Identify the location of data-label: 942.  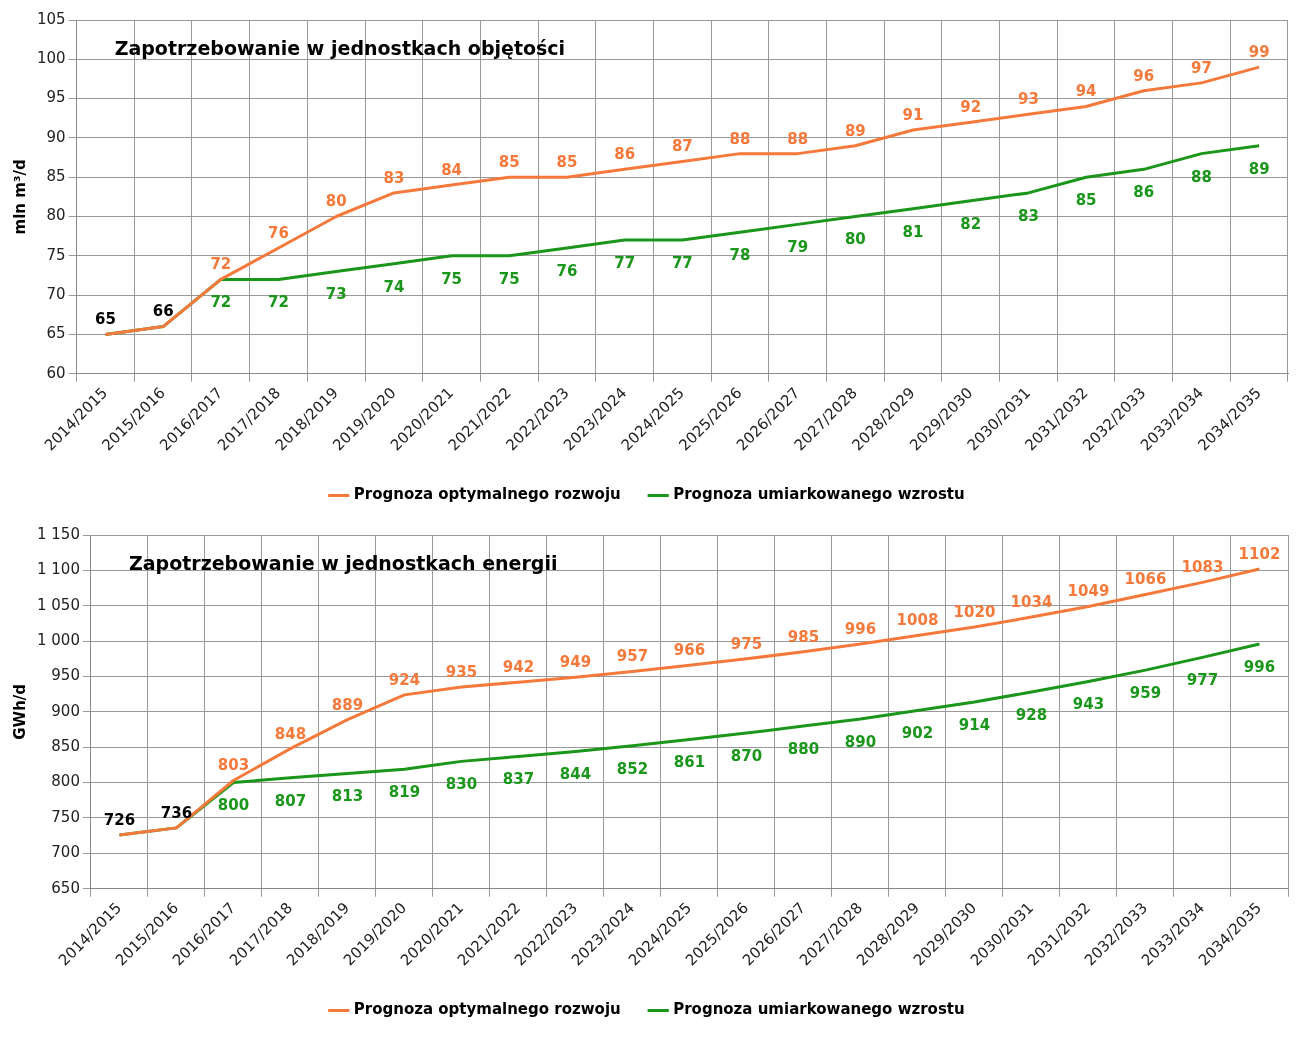
(518, 667).